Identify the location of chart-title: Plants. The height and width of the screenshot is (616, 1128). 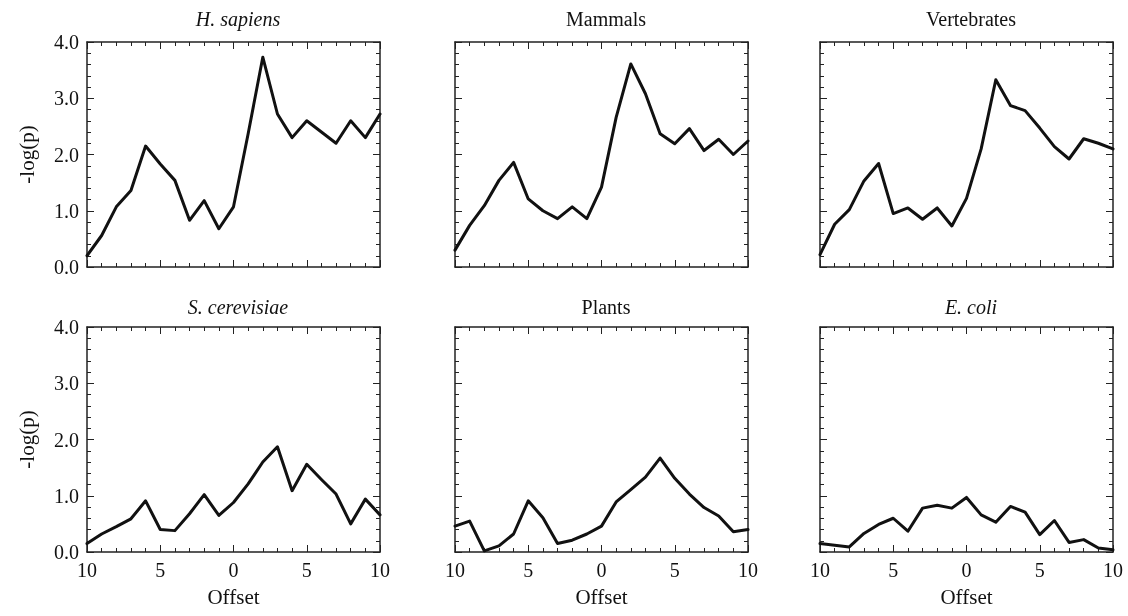
(606, 307).